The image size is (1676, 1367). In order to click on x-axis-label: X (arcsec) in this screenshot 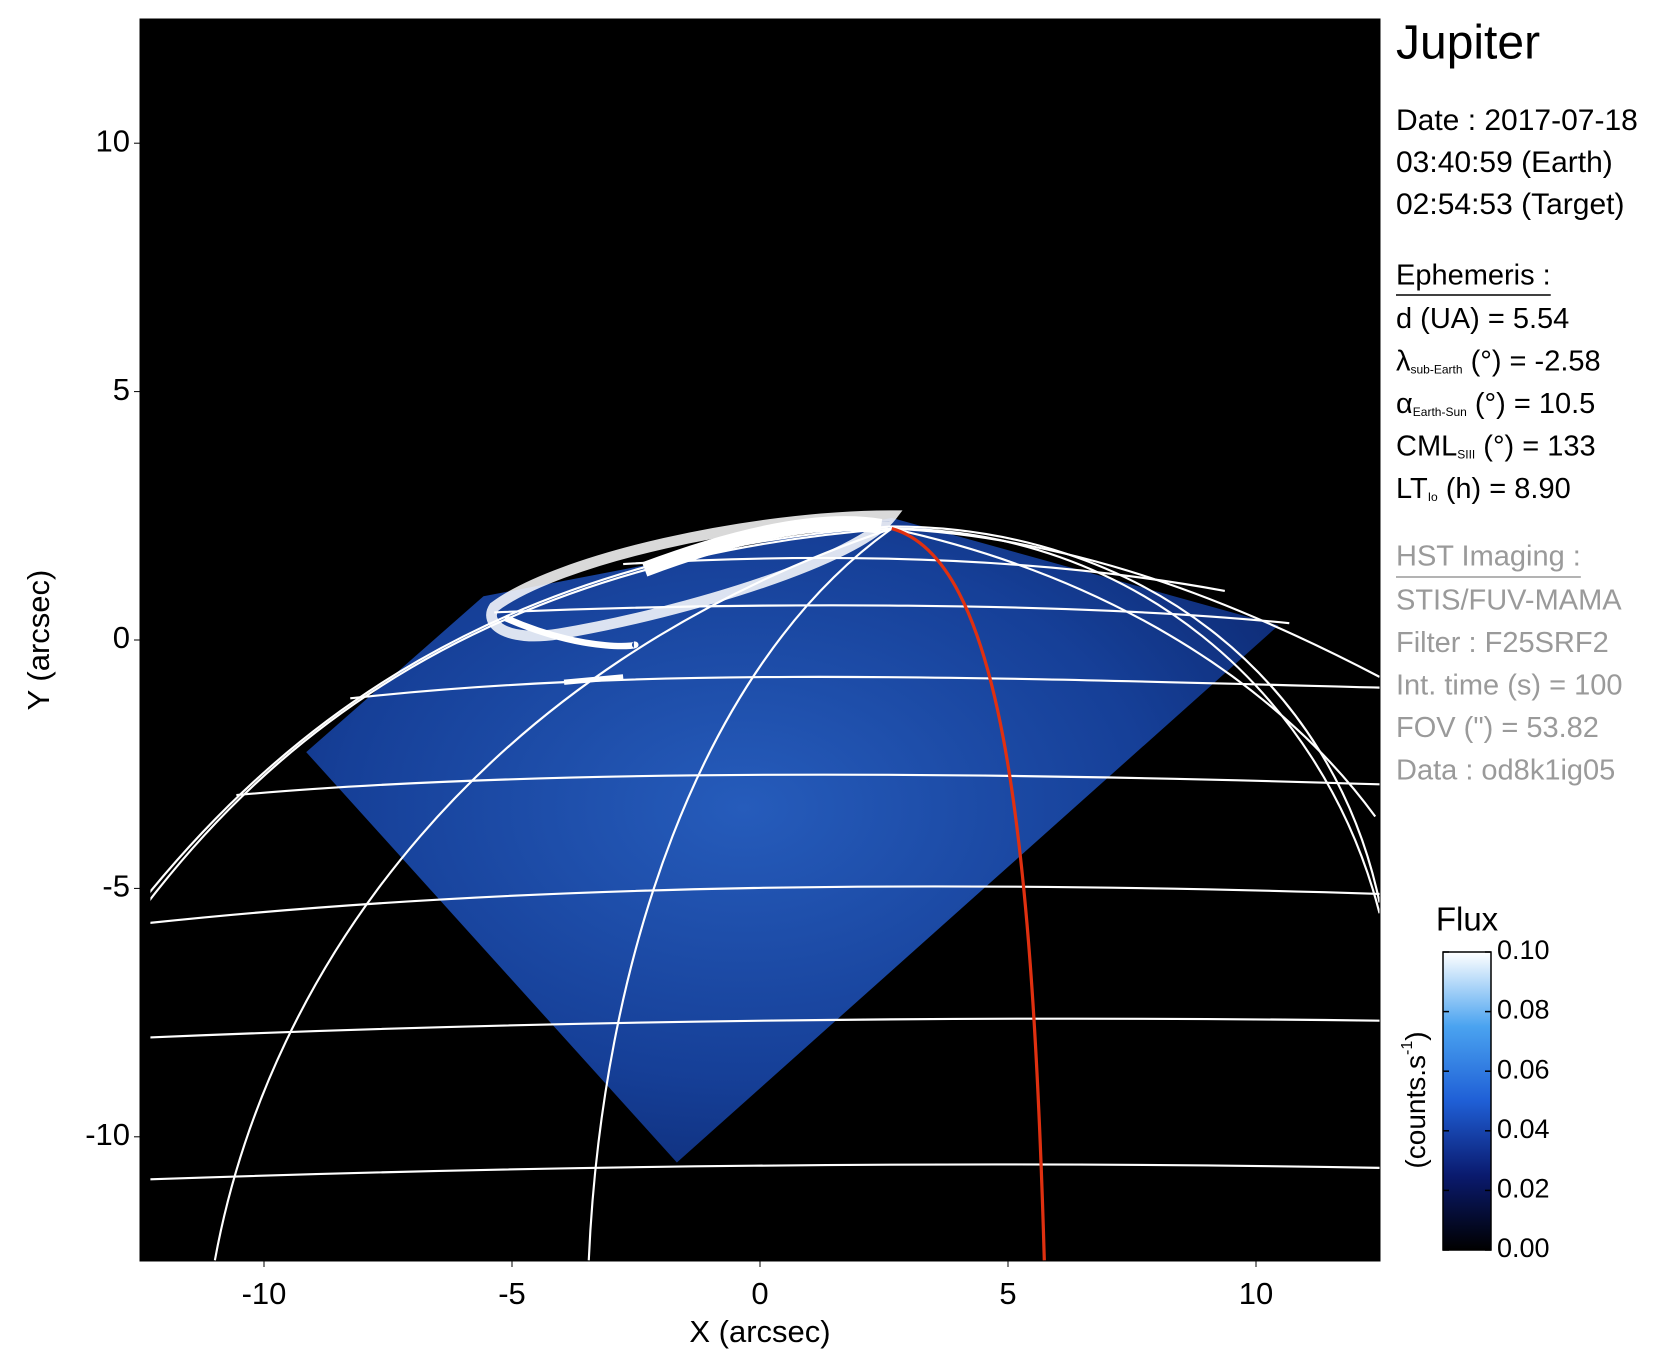, I will do `click(759, 1331)`.